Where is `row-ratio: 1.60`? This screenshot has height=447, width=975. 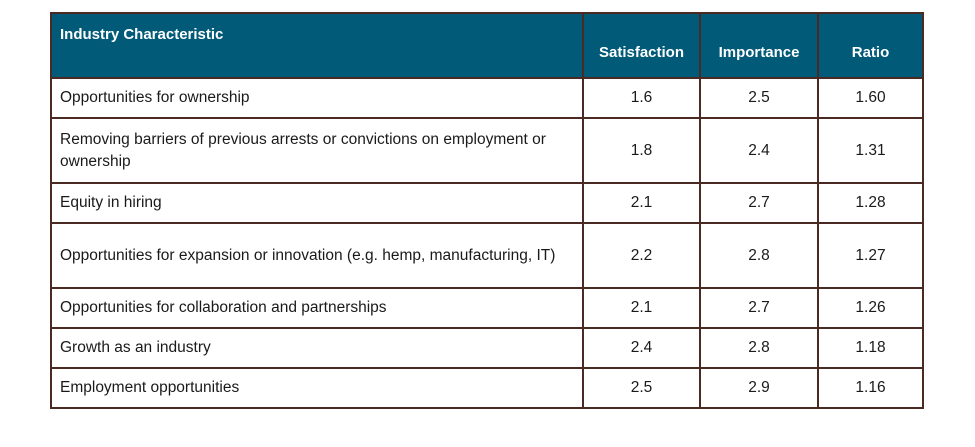
row-ratio: 1.60 is located at coordinates (870, 98).